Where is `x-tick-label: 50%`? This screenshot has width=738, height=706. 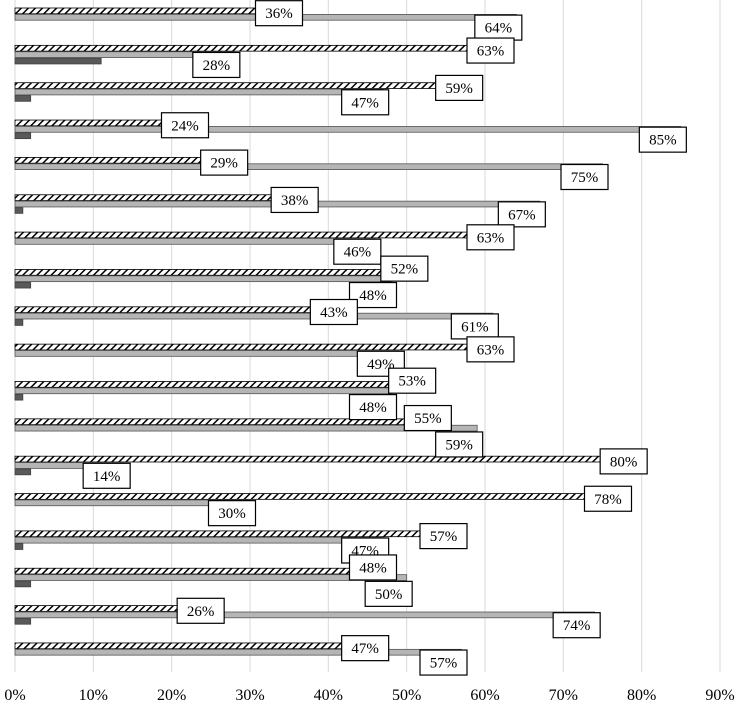
x-tick-label: 50% is located at coordinates (406, 695).